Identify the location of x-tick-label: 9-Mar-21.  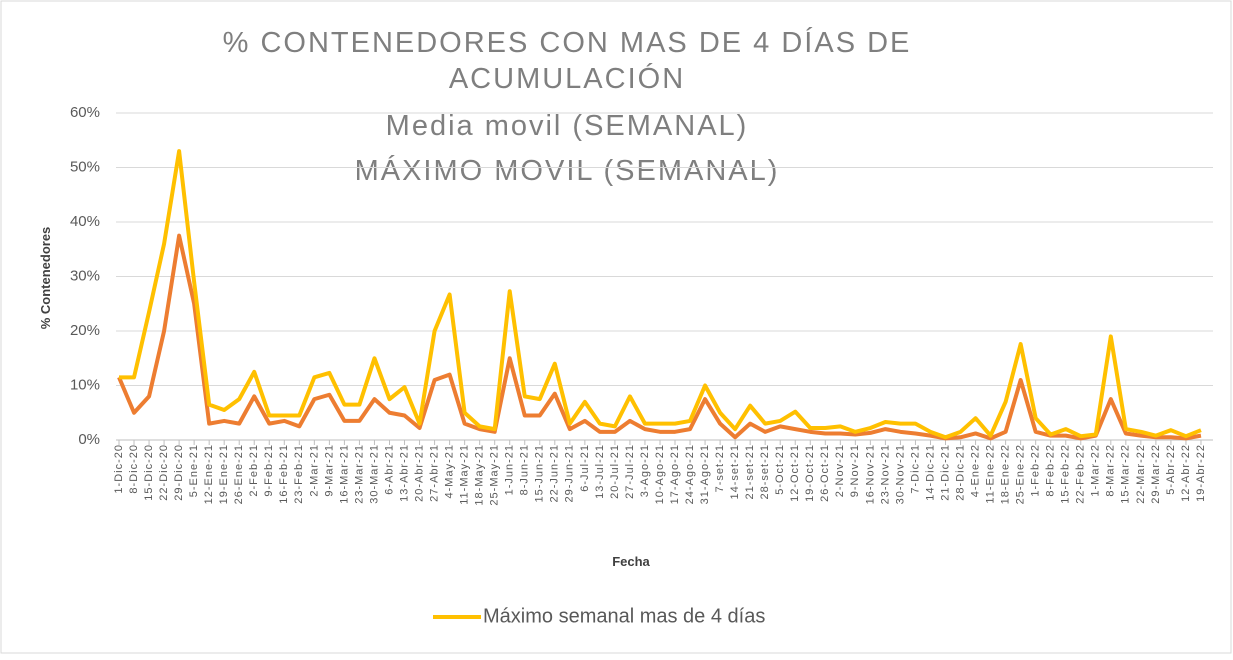
(329, 470).